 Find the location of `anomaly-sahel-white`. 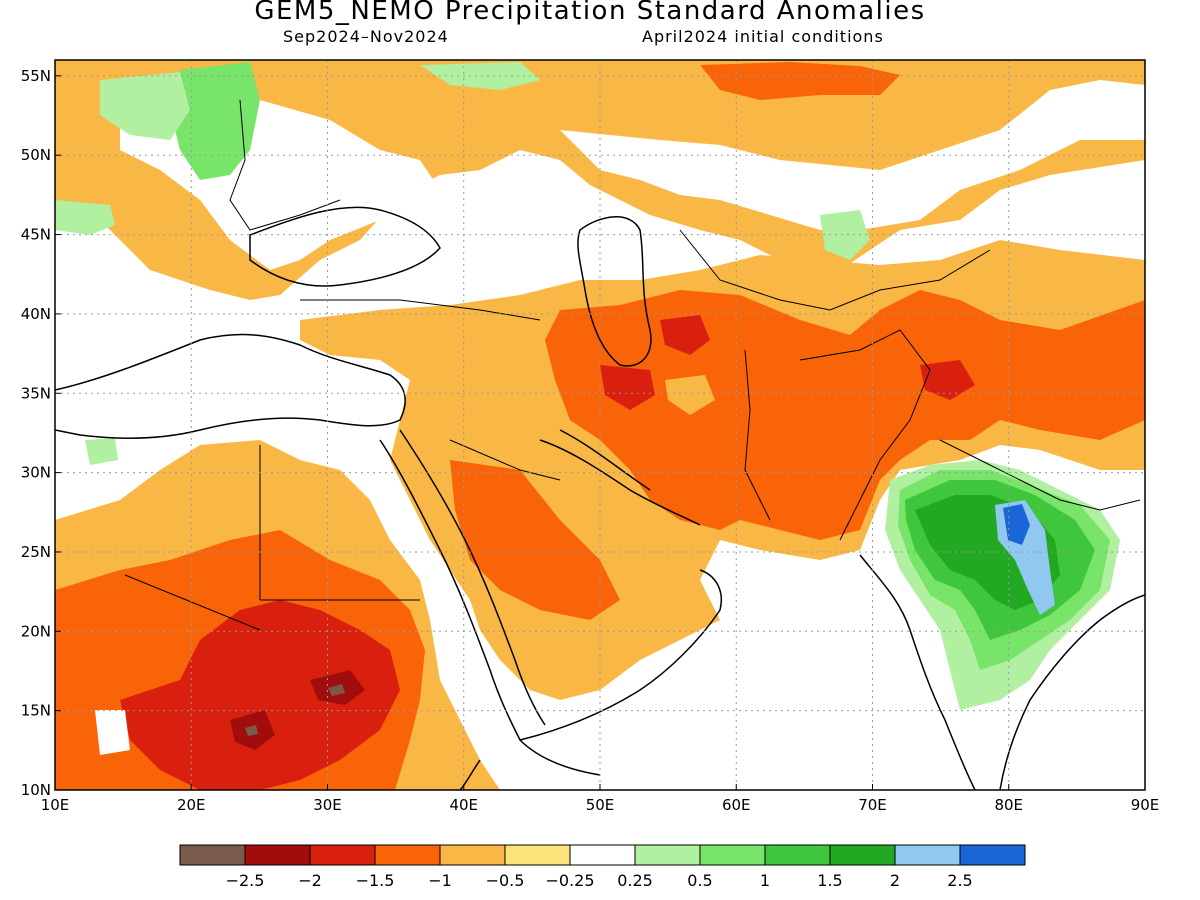

anomaly-sahel-white is located at coordinates (112, 732).